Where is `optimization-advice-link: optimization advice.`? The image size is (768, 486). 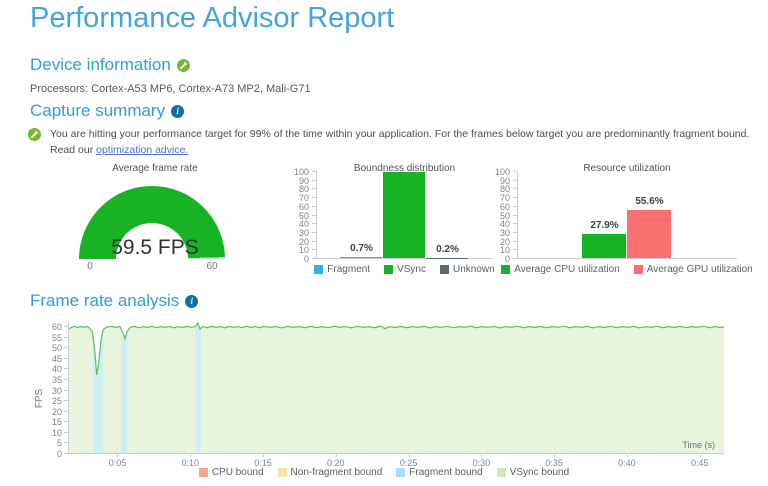
optimization-advice-link: optimization advice. is located at coordinates (142, 150).